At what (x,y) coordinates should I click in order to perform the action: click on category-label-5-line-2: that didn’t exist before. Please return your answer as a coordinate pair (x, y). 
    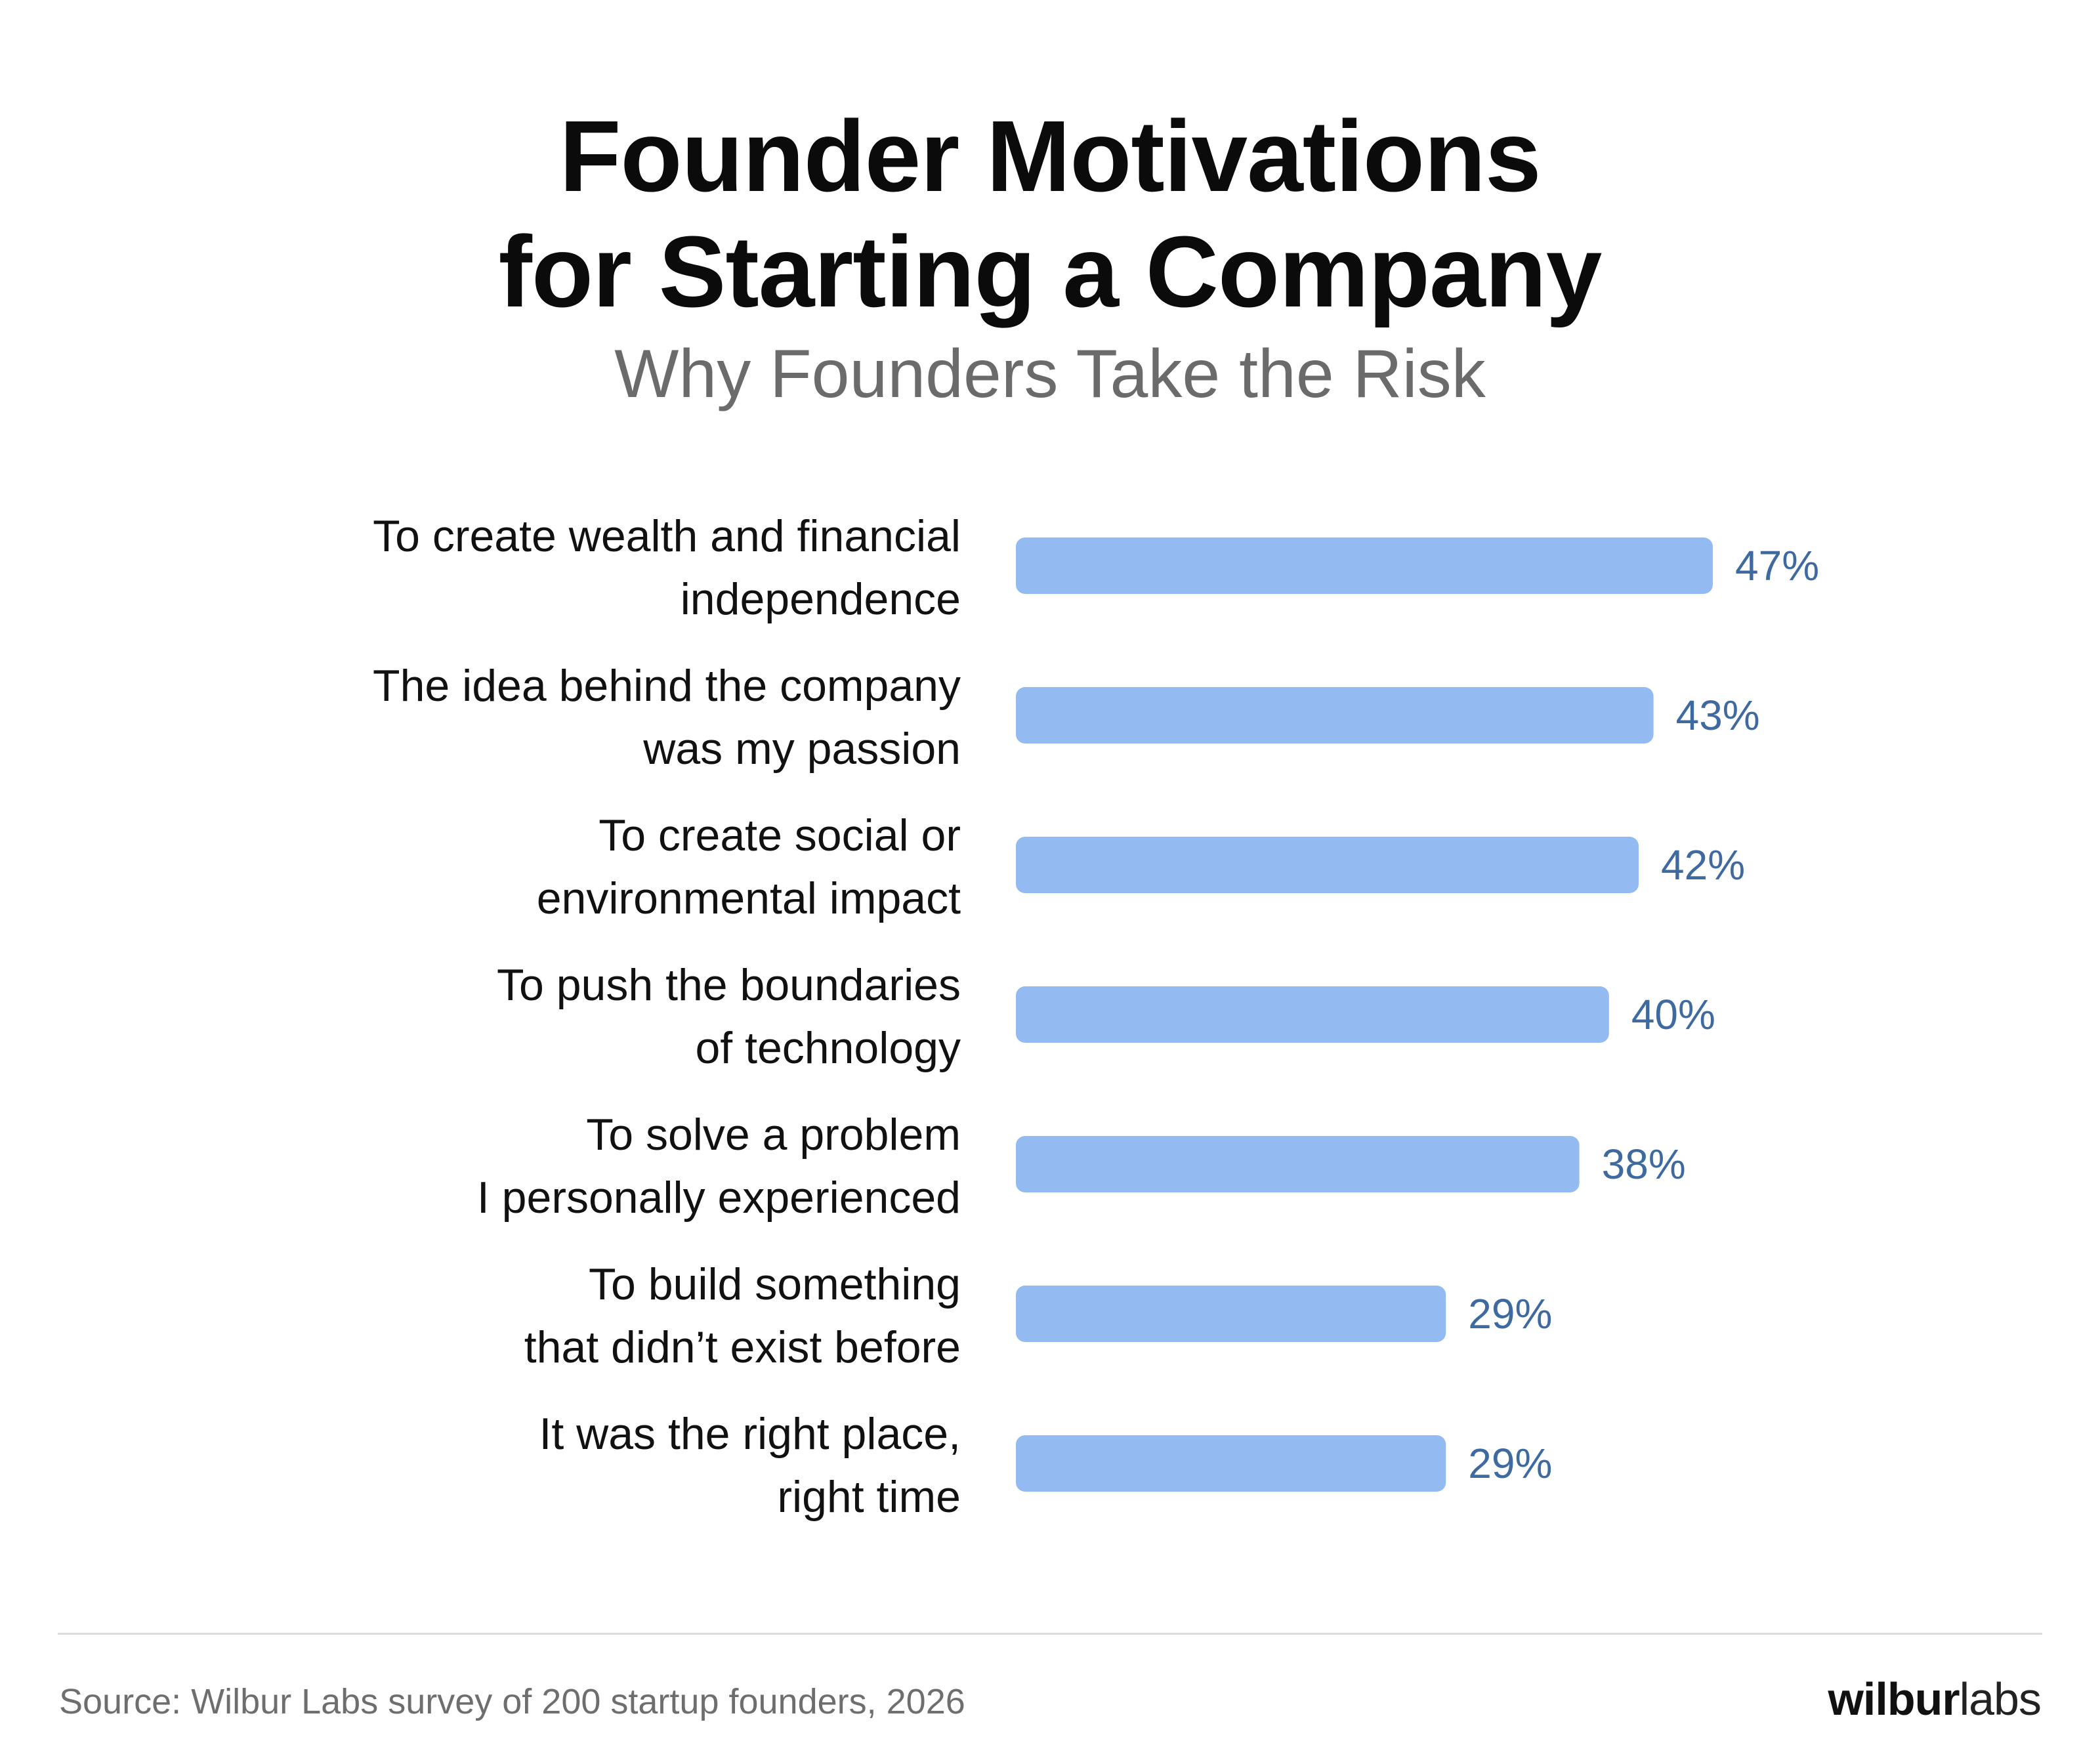
    Looking at the image, I should click on (742, 1347).